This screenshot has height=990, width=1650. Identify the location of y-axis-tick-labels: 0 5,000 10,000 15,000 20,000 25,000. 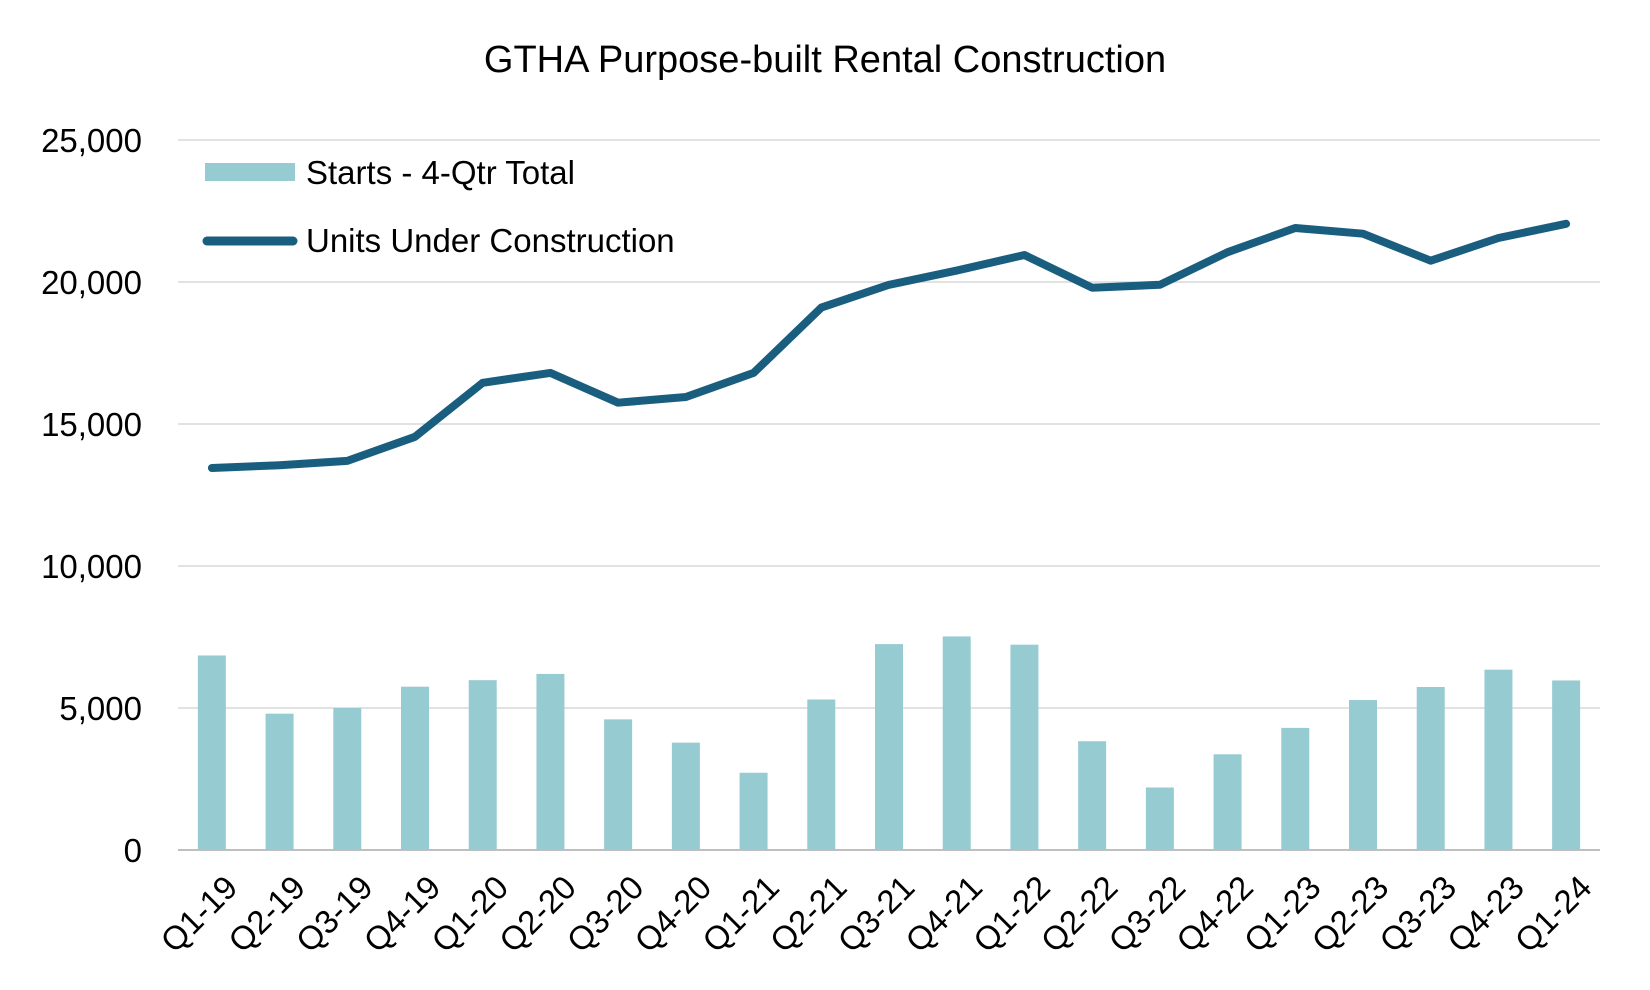
(91, 495).